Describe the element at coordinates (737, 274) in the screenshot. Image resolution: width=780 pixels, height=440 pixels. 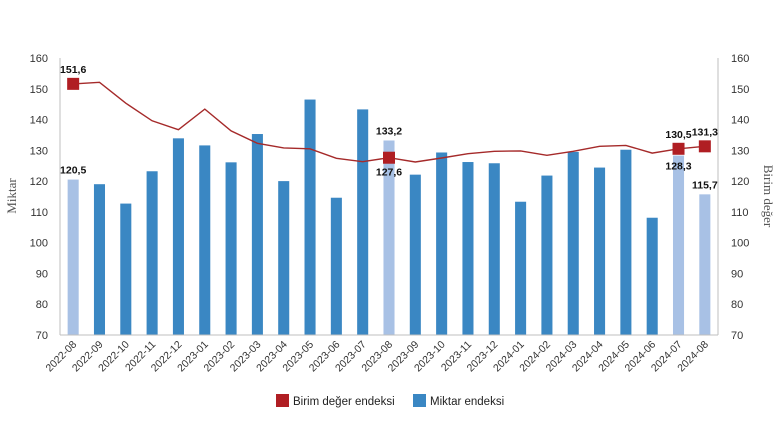
I see `y2-tick-label: 90` at that location.